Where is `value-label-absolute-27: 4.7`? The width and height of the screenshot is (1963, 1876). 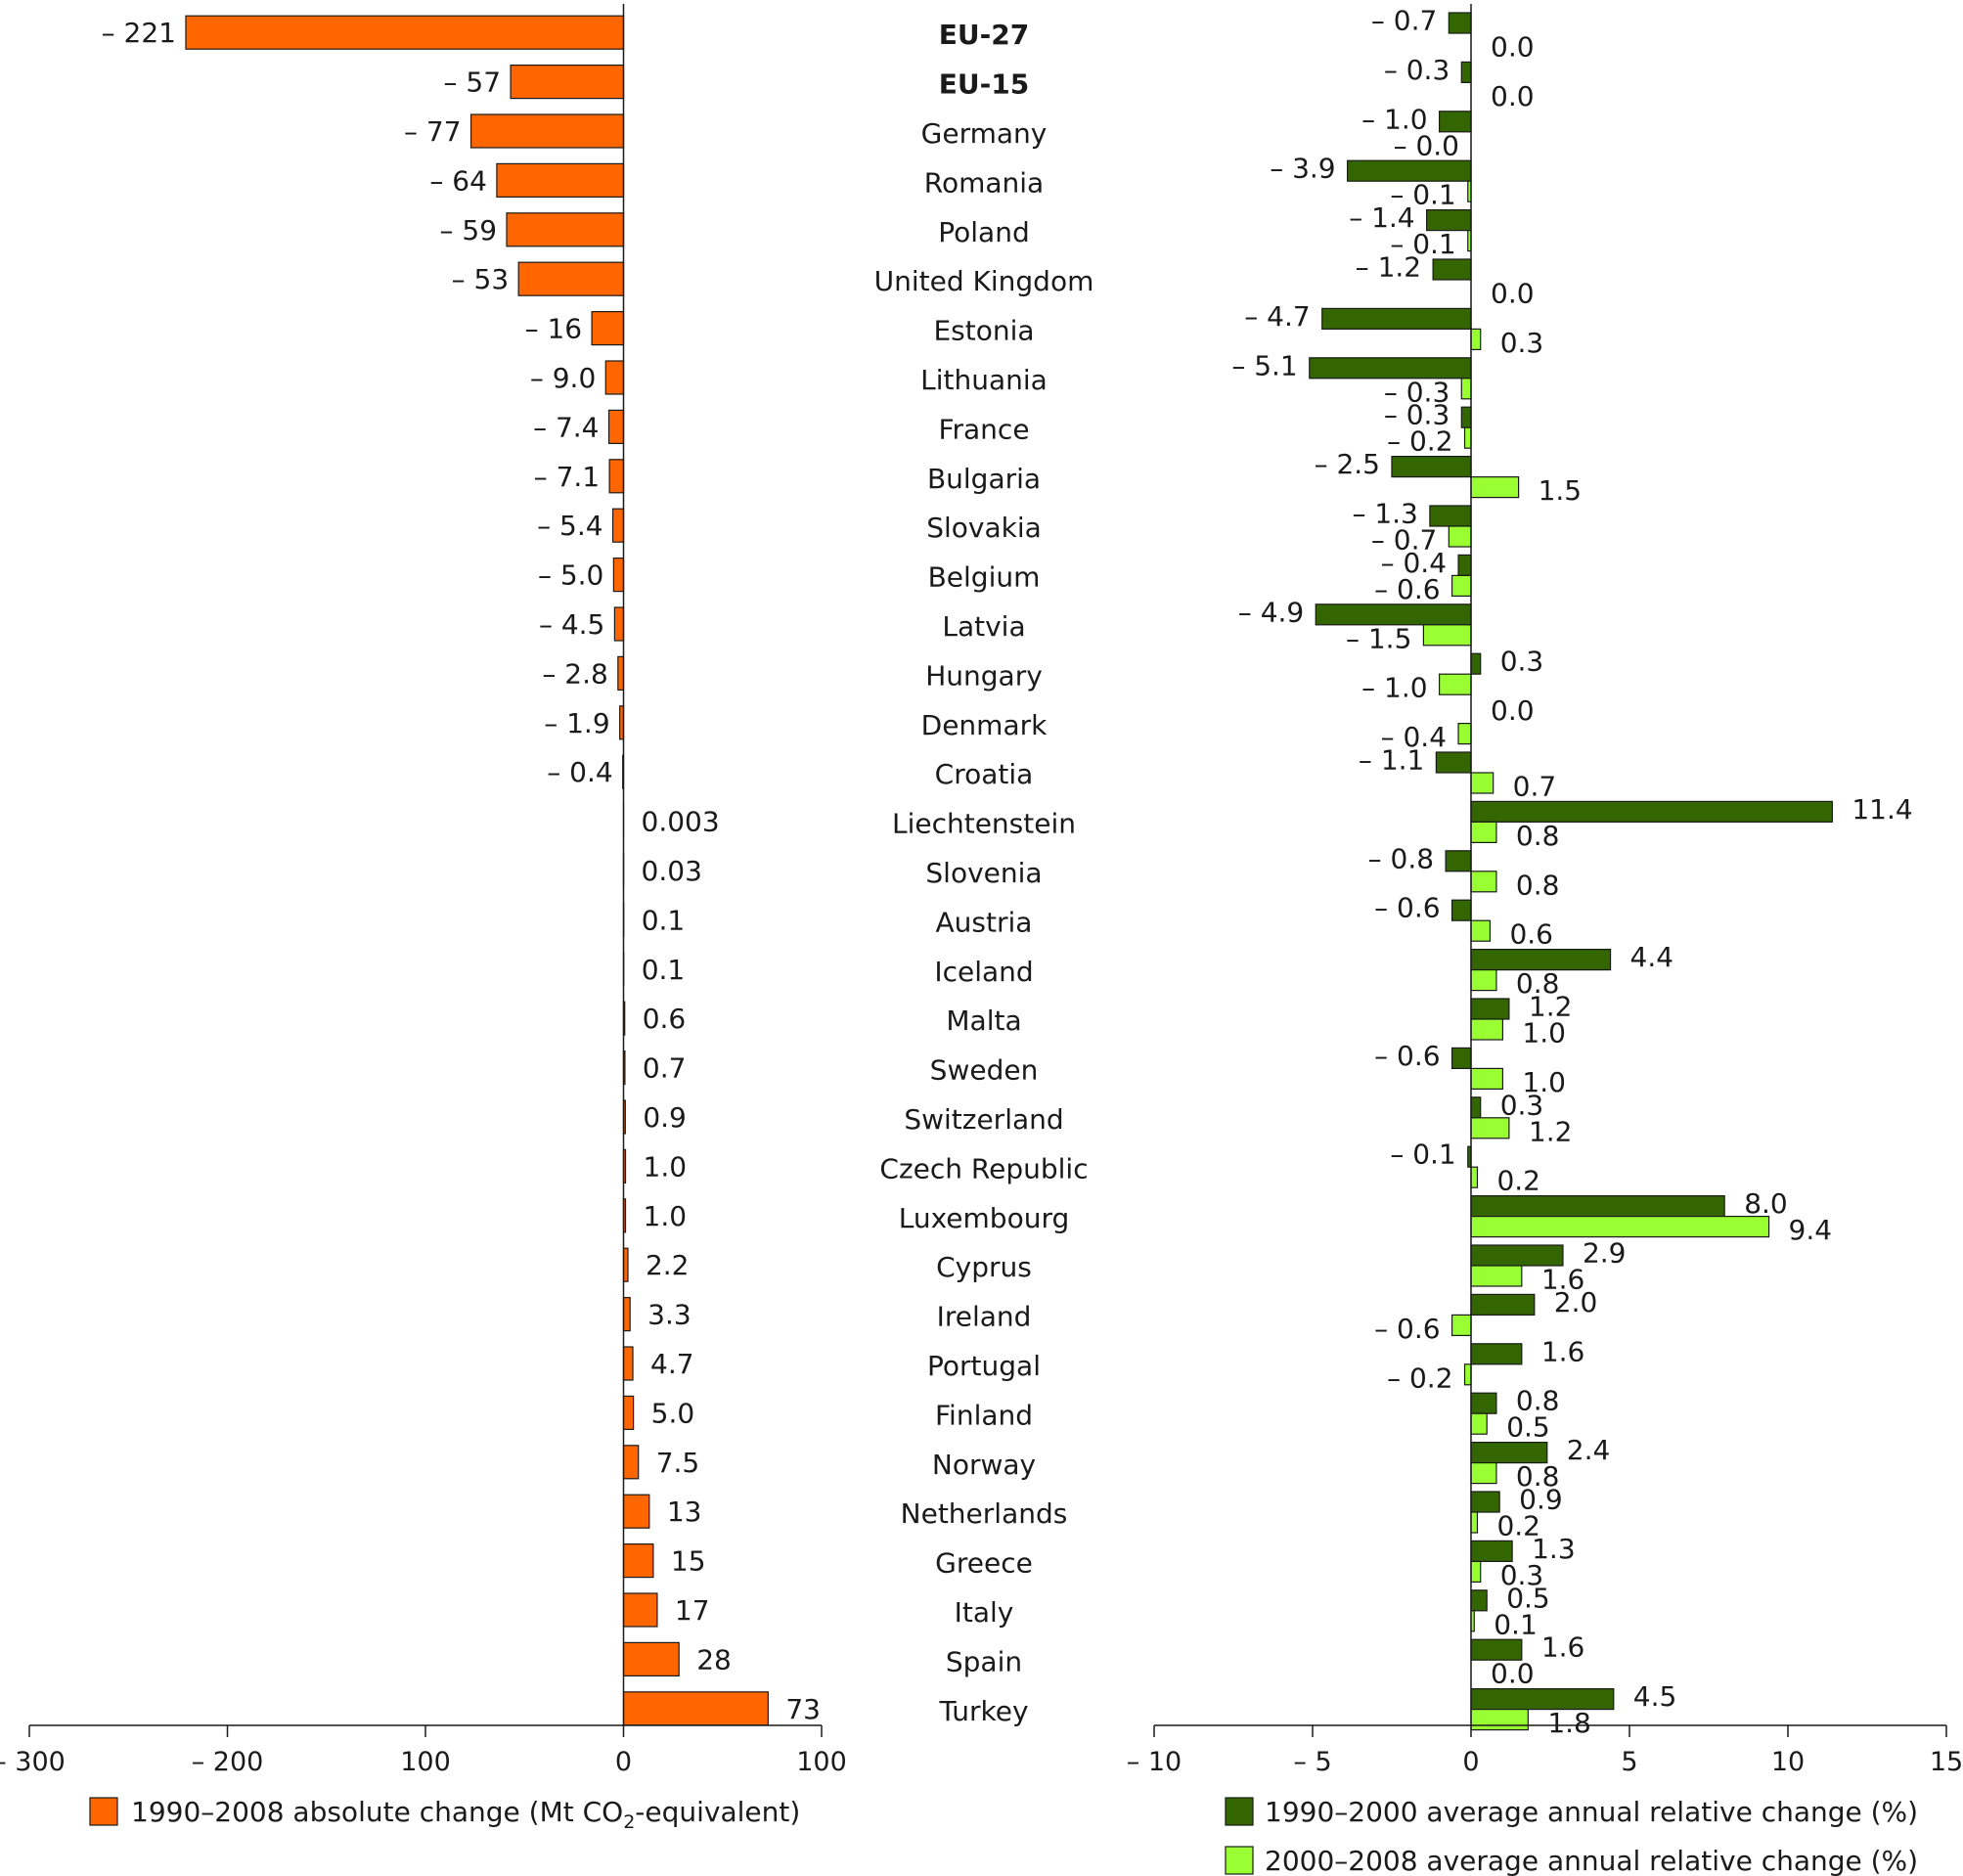
value-label-absolute-27: 4.7 is located at coordinates (672, 1364).